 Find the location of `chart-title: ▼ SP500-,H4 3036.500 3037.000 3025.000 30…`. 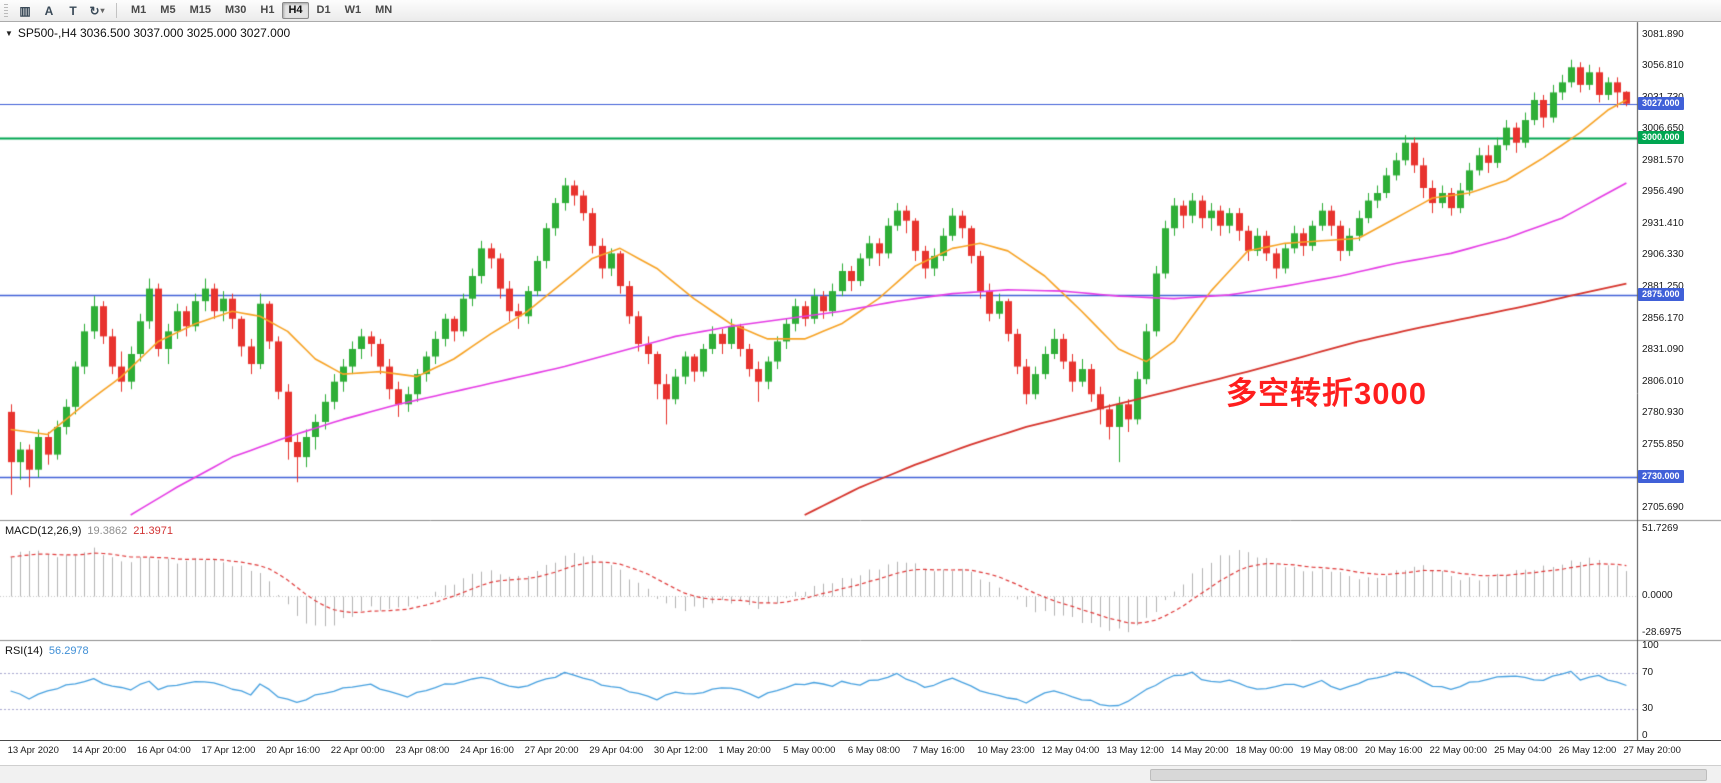

chart-title: ▼ SP500-,H4 3036.500 3037.000 3025.000 30… is located at coordinates (147, 33).